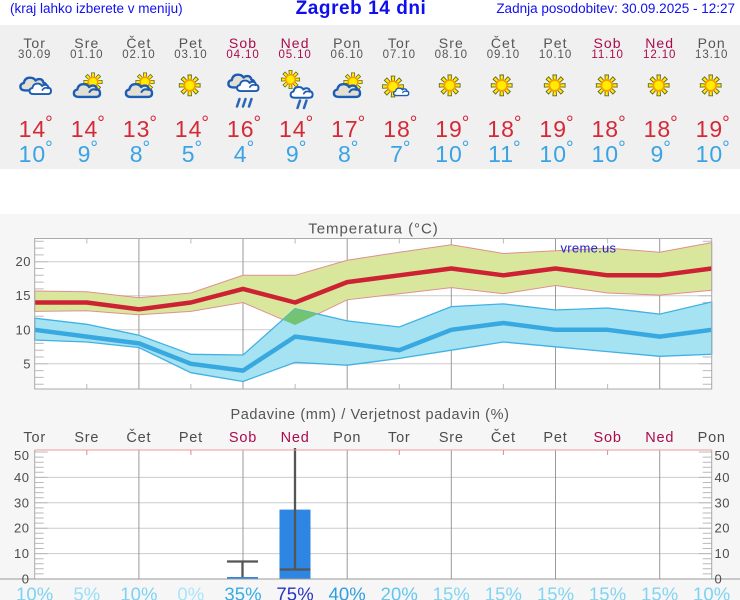  What do you see at coordinates (242, 591) in the screenshot?
I see `svg-text: 35%` at bounding box center [242, 591].